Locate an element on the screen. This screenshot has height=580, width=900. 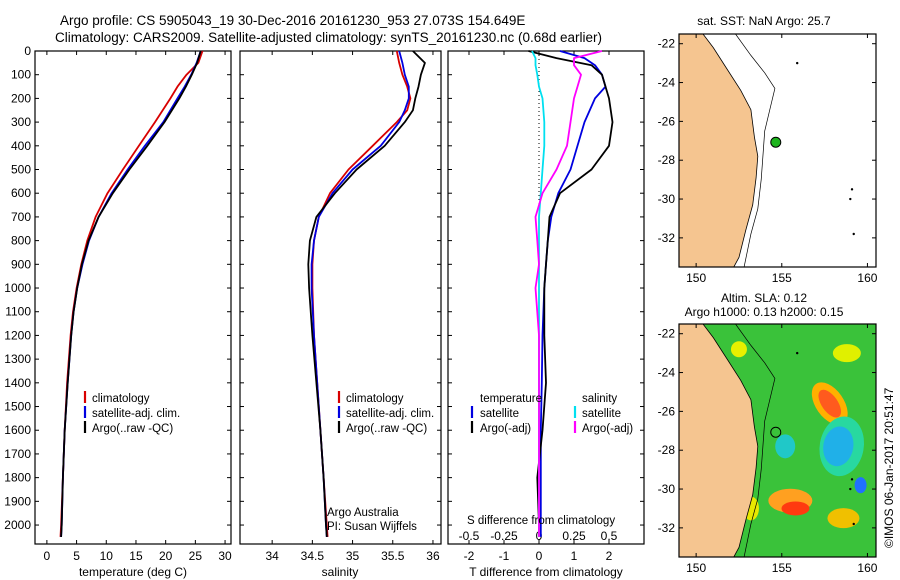
y-tick-label: 300 is located at coordinates (21, 122).